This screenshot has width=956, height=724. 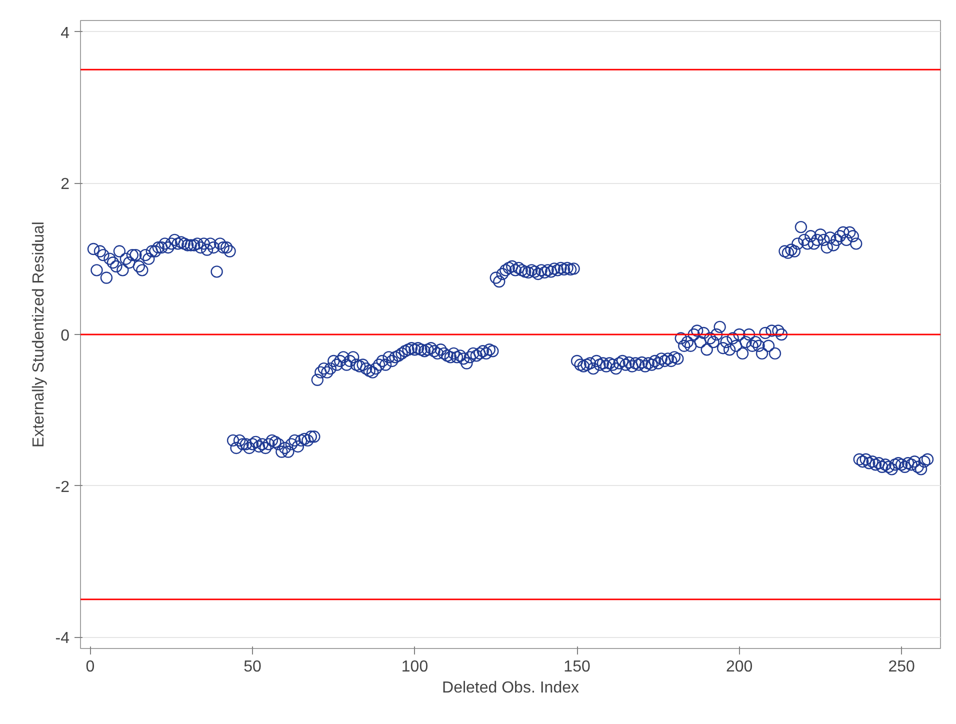 I want to click on y-axis-title: Externally Studentized Residual, so click(x=39, y=335).